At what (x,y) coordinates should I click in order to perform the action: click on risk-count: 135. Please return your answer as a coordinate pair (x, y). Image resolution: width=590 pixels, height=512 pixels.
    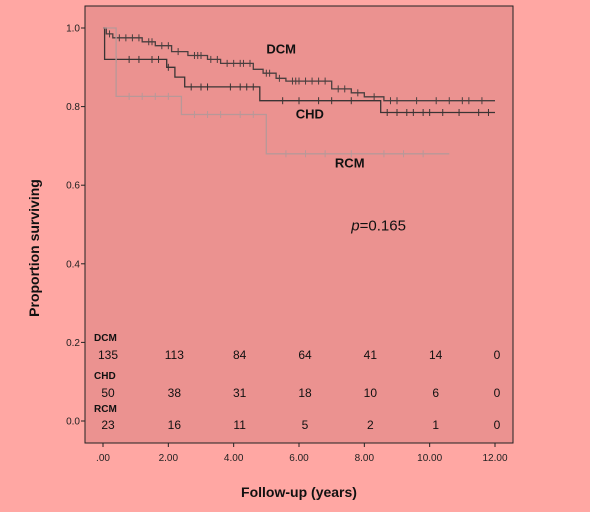
    Looking at the image, I should click on (108, 355).